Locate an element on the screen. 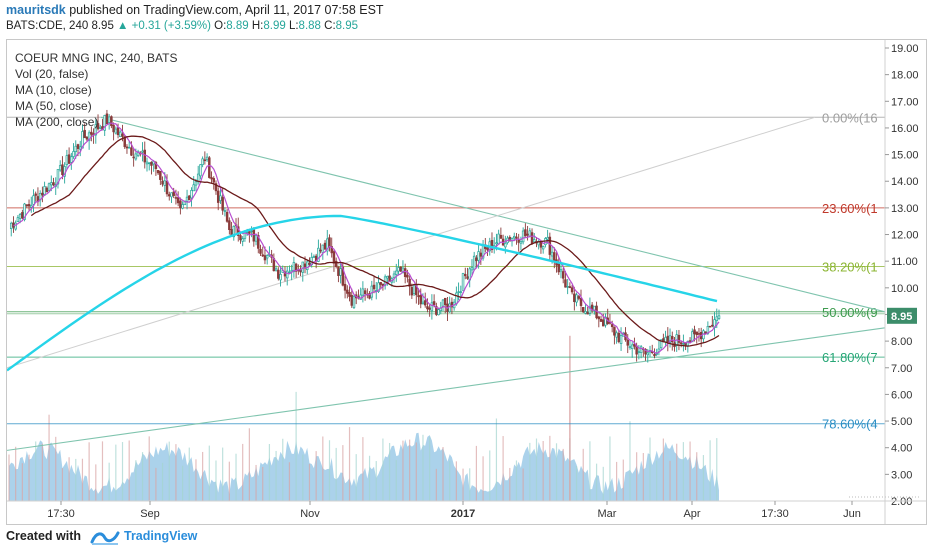 The height and width of the screenshot is (551, 932). legend-title: COEUR MNG INC, 240, BATS is located at coordinates (96, 58).